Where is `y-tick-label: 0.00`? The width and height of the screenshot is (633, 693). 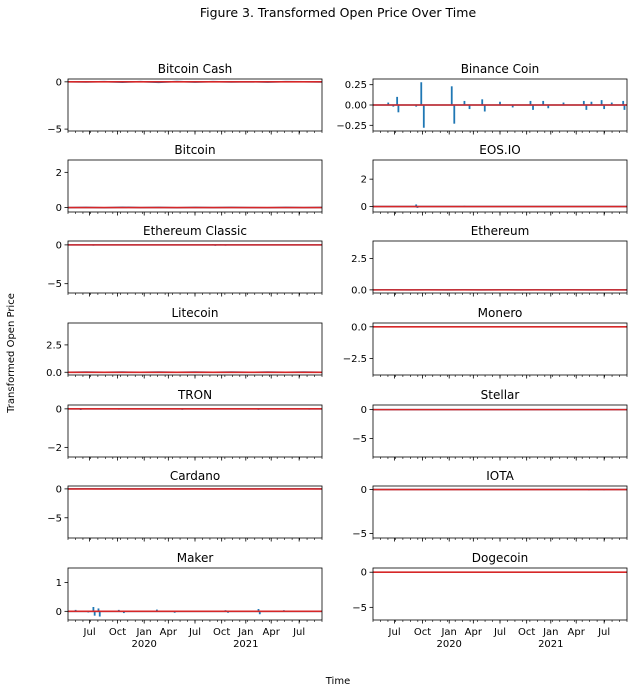
y-tick-label: 0.00 is located at coordinates (356, 106).